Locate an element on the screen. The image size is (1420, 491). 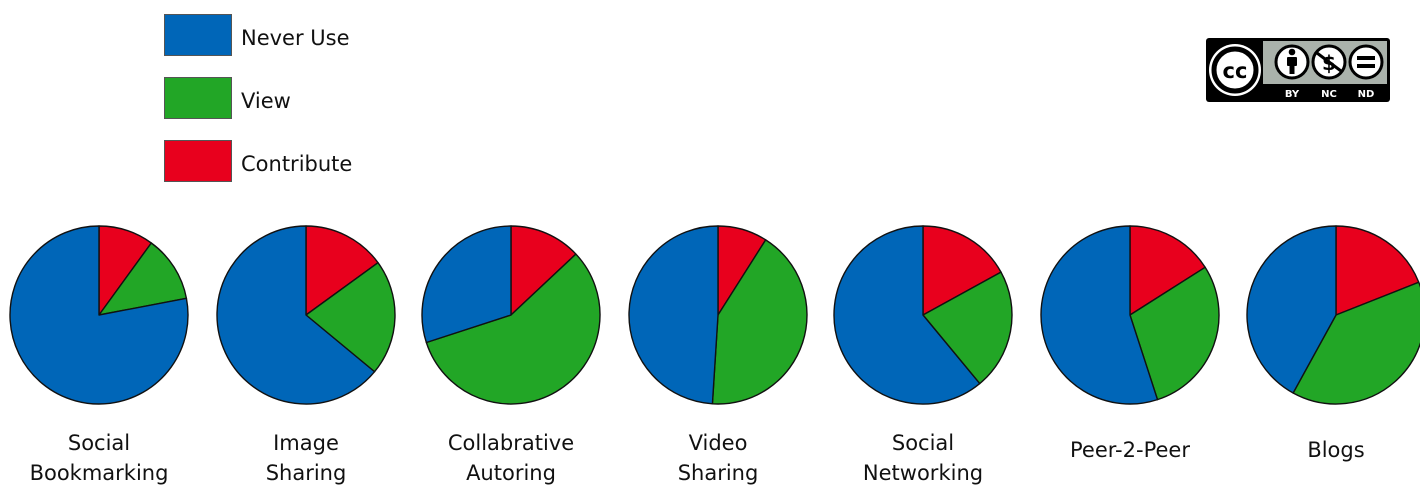
pie-6-label-line-1: Peer-2-Peer is located at coordinates (1130, 450).